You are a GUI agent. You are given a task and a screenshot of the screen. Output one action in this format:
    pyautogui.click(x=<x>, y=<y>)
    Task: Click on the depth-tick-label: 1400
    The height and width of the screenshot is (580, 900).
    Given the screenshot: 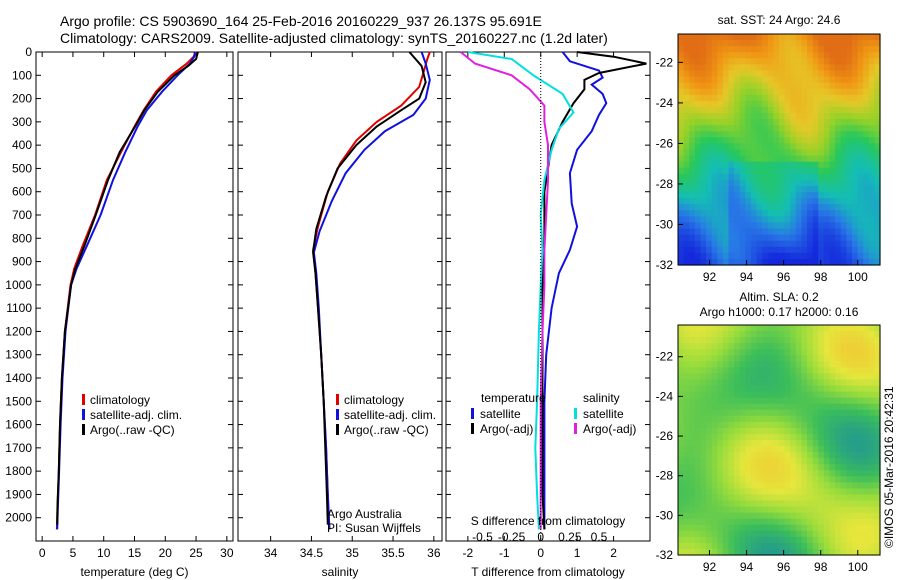 What is the action you would take?
    pyautogui.click(x=18, y=378)
    